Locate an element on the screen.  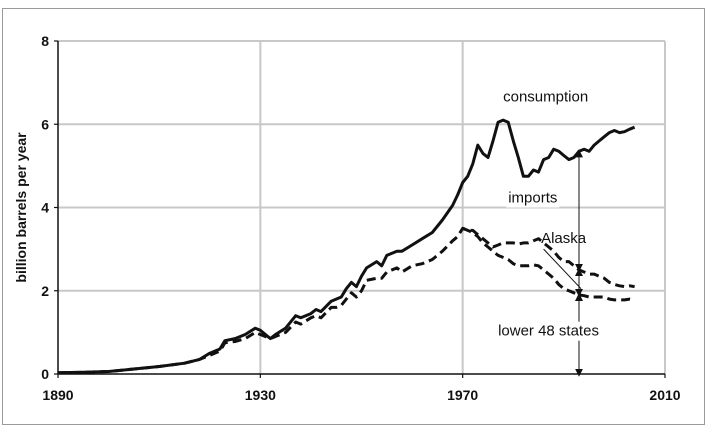
series-line-lower-48-states is located at coordinates (548, 264).